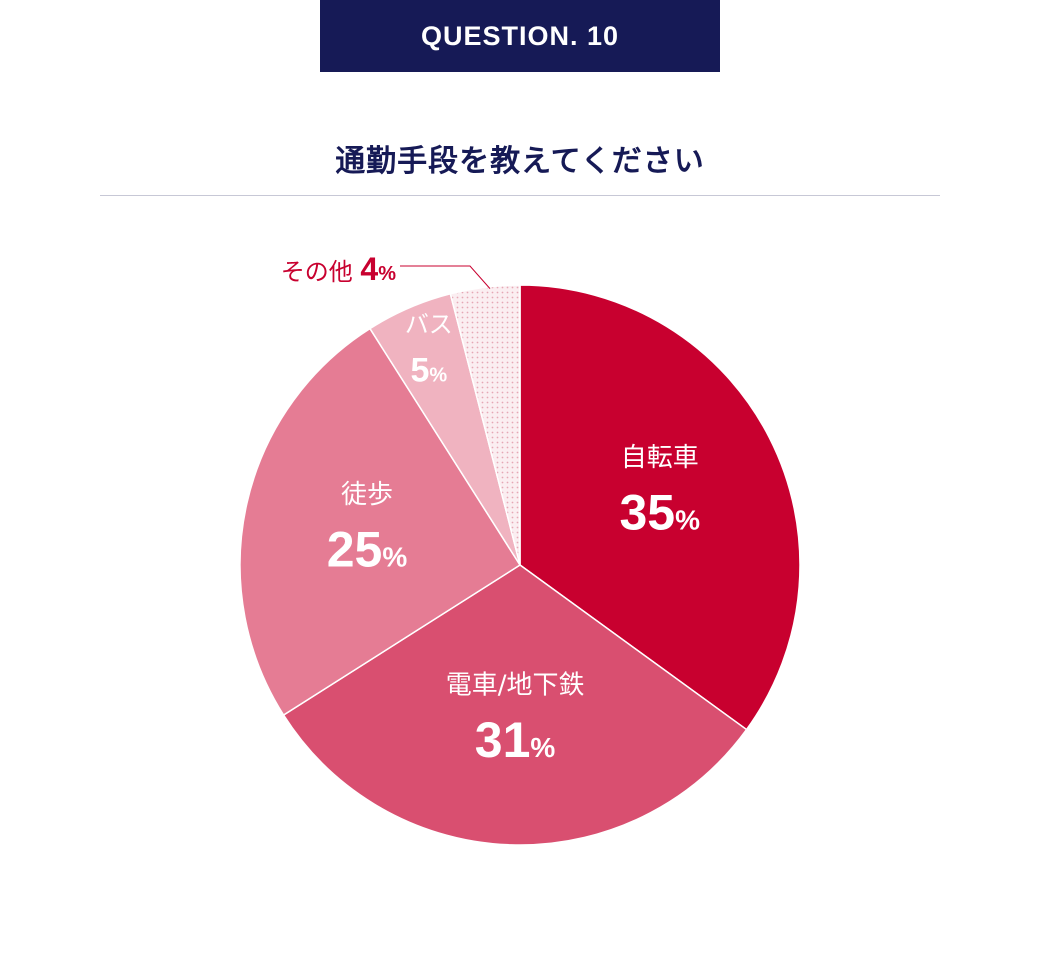 The height and width of the screenshot is (976, 1040). Describe the element at coordinates (367, 495) in the screenshot. I see `slice-name-2: 徒歩` at that location.